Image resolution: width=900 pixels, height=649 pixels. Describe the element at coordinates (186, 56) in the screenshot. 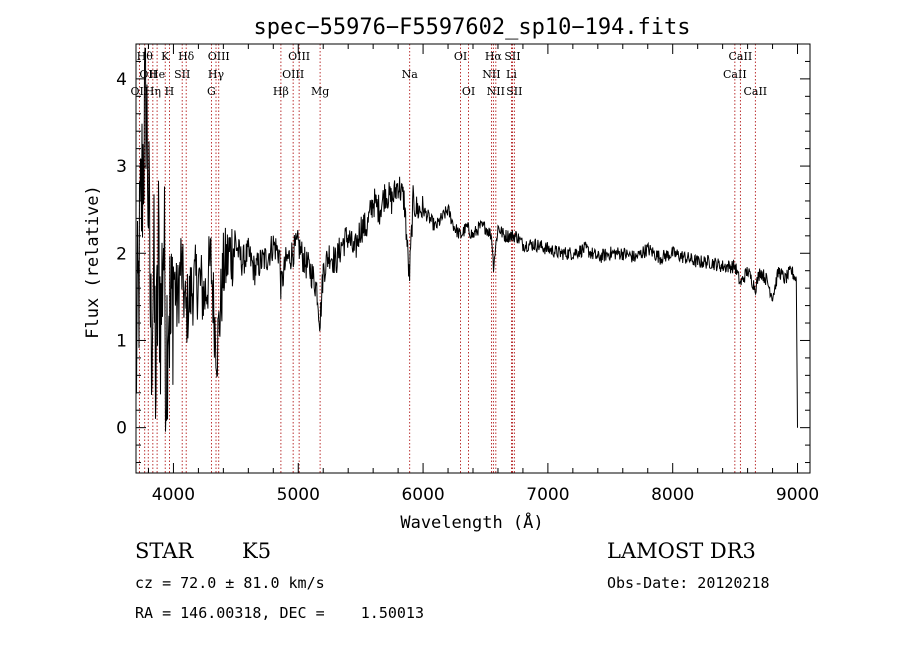

I see `line-label-8: Hδ` at that location.